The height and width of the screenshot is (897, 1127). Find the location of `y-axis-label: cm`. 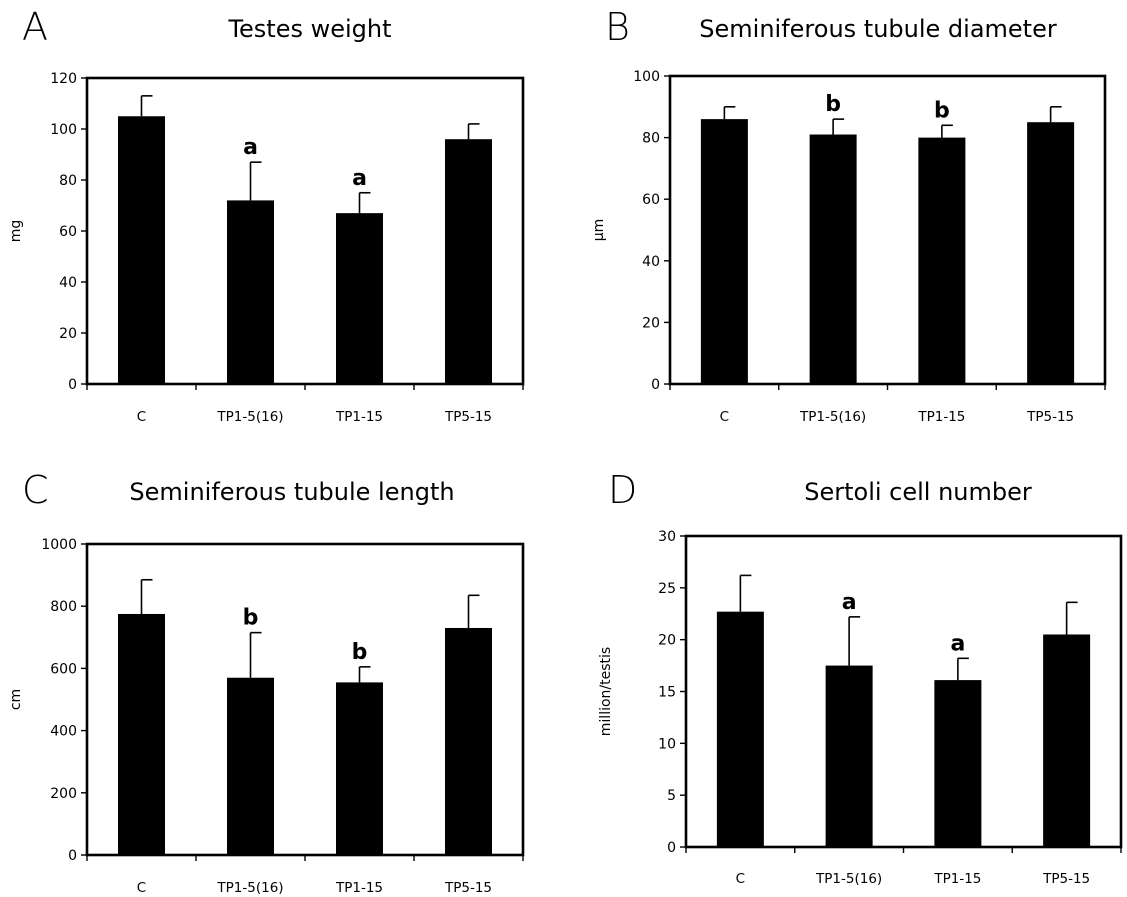

y-axis-label: cm is located at coordinates (16, 699).